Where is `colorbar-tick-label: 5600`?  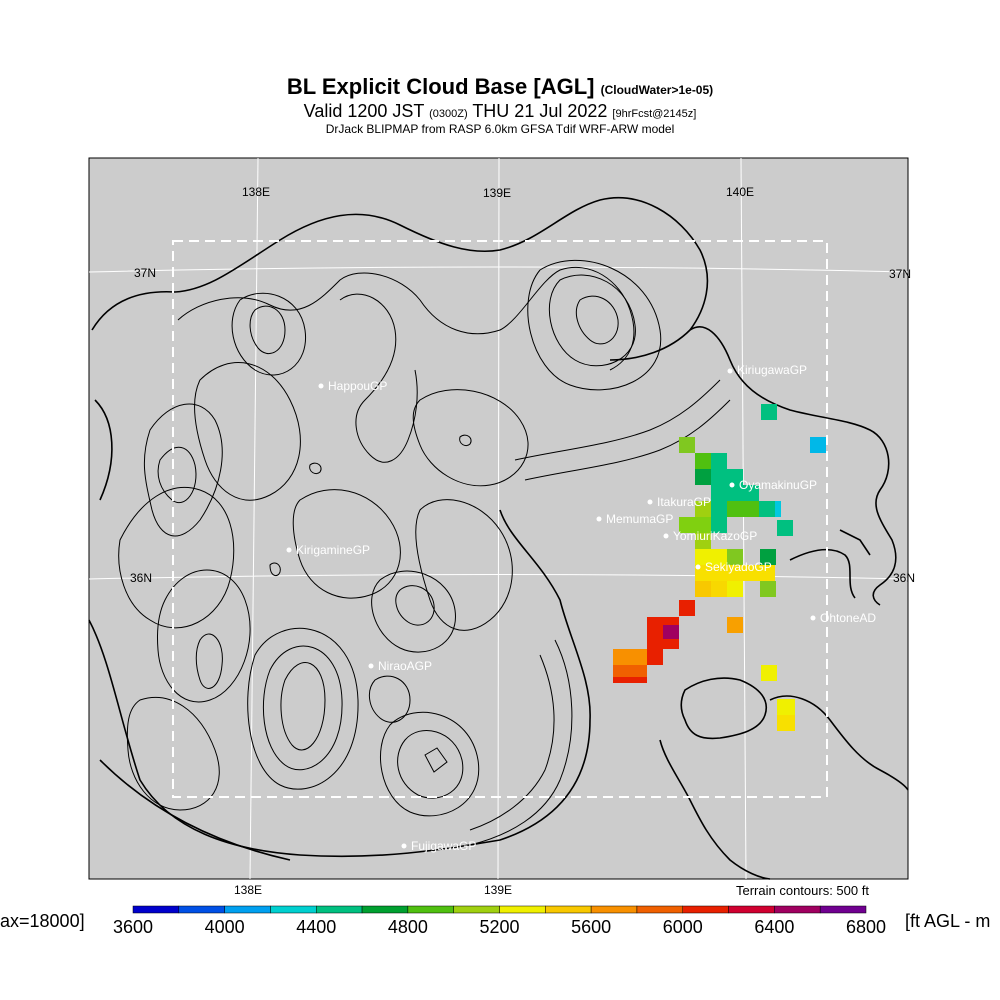 colorbar-tick-label: 5600 is located at coordinates (591, 927).